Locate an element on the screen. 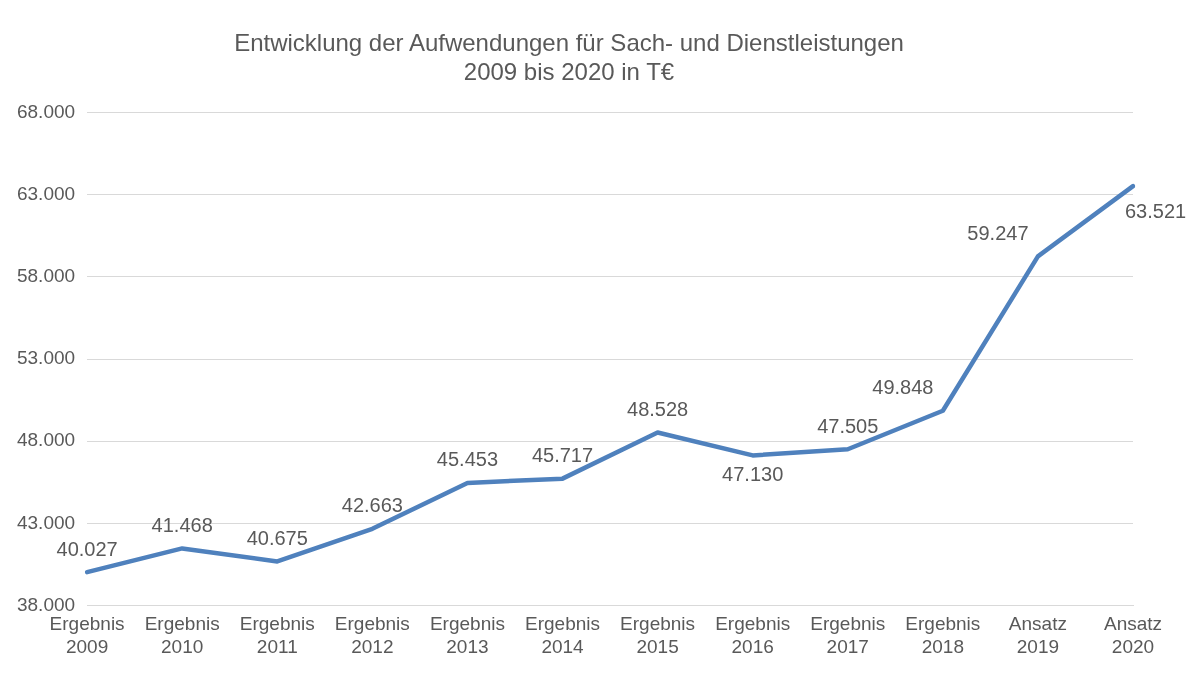 This screenshot has height=677, width=1198. data-label: 45.453 is located at coordinates (467, 459).